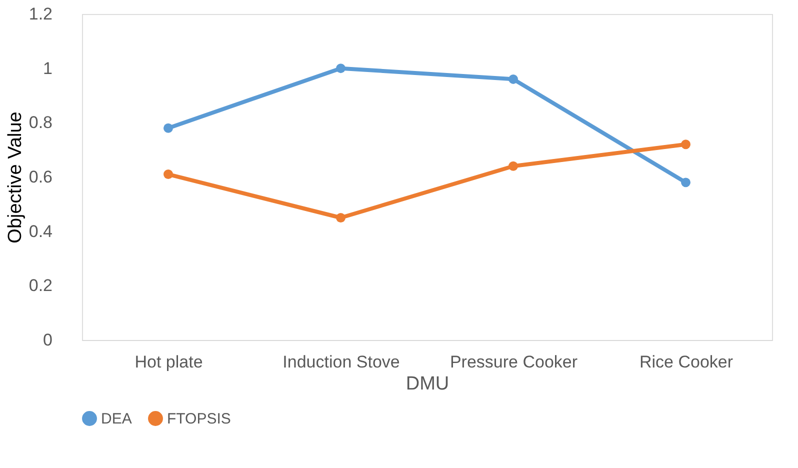 Image resolution: width=798 pixels, height=468 pixels. Describe the element at coordinates (15, 178) in the screenshot. I see `y-axis-title: Objective Value` at that location.